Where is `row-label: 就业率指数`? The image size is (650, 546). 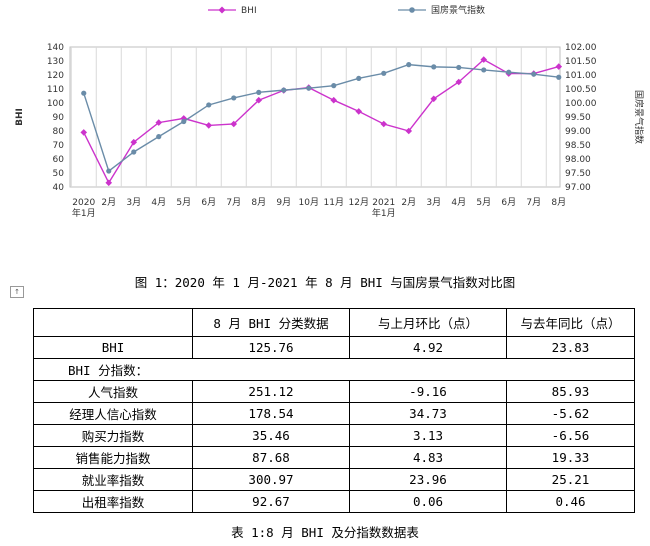 row-label: 就业率指数 is located at coordinates (113, 479).